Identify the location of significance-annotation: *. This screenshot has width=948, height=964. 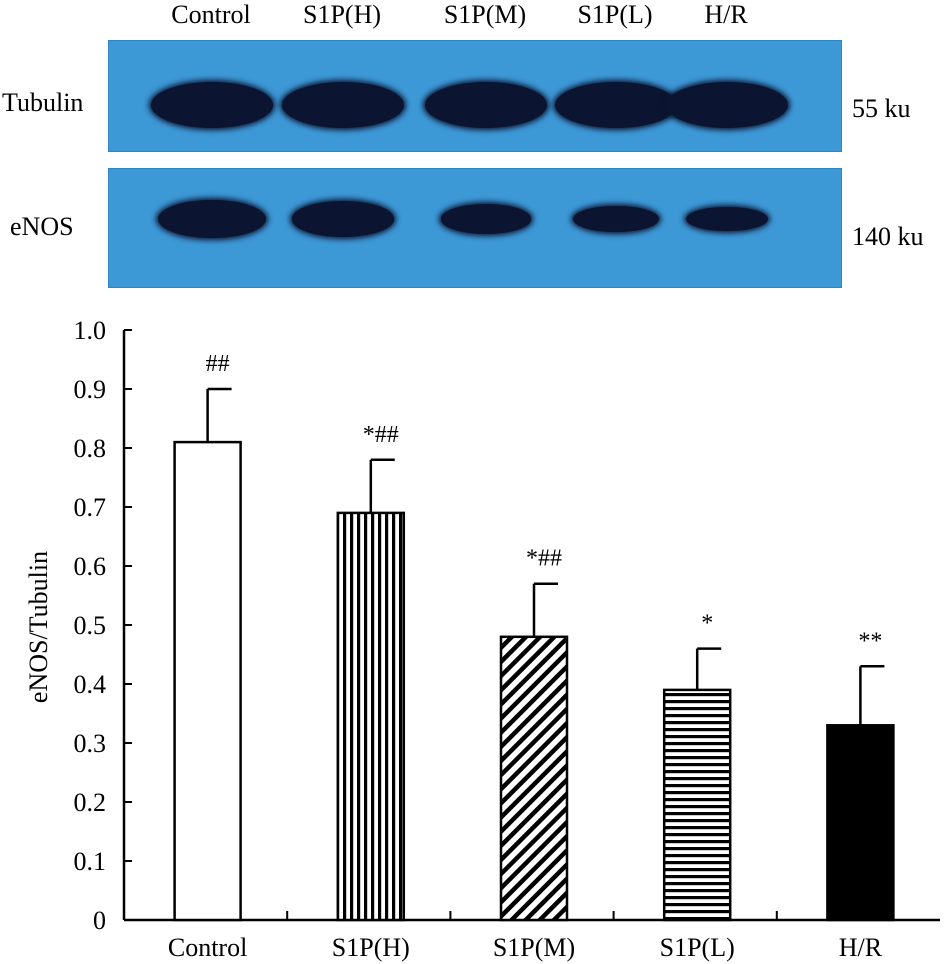
(707, 624).